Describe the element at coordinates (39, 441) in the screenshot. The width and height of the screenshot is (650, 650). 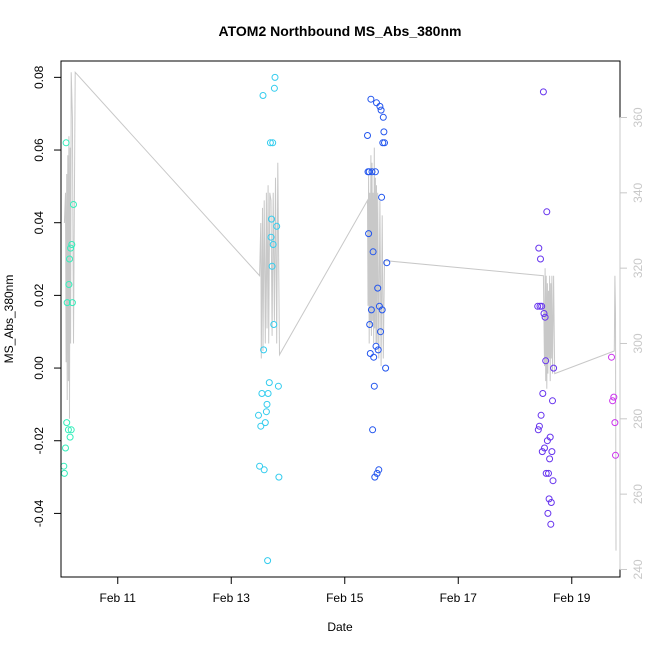
I see `y-tick-label: -0.02` at that location.